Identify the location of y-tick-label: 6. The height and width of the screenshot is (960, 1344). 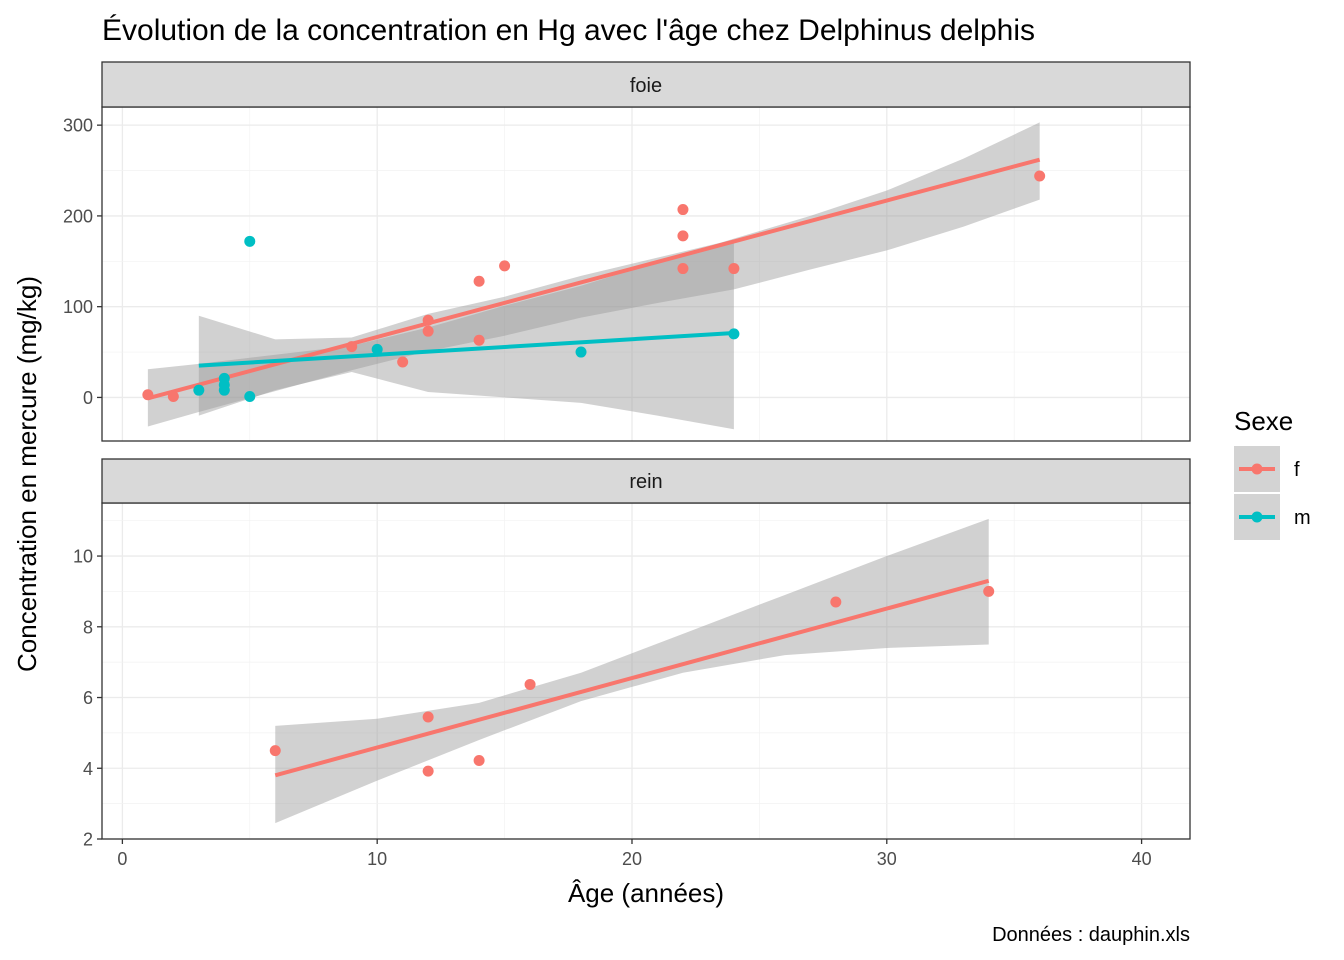
(88, 698).